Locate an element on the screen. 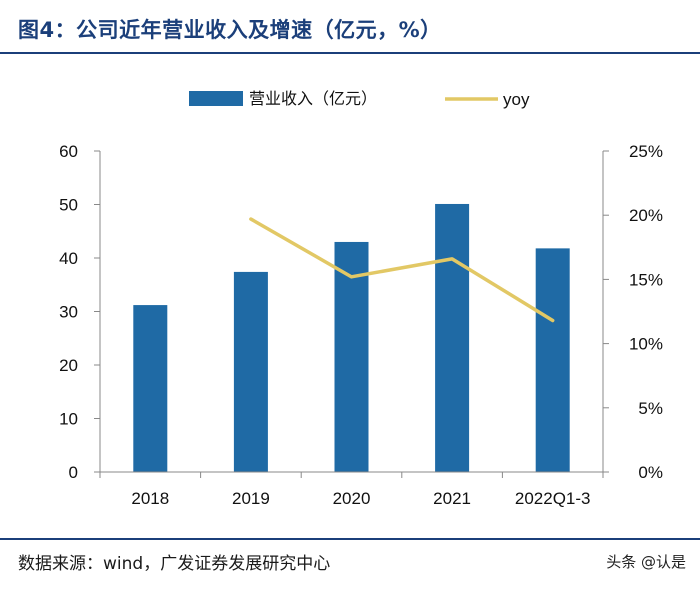 The width and height of the screenshot is (700, 589). right-tick-label: 15% is located at coordinates (646, 279).